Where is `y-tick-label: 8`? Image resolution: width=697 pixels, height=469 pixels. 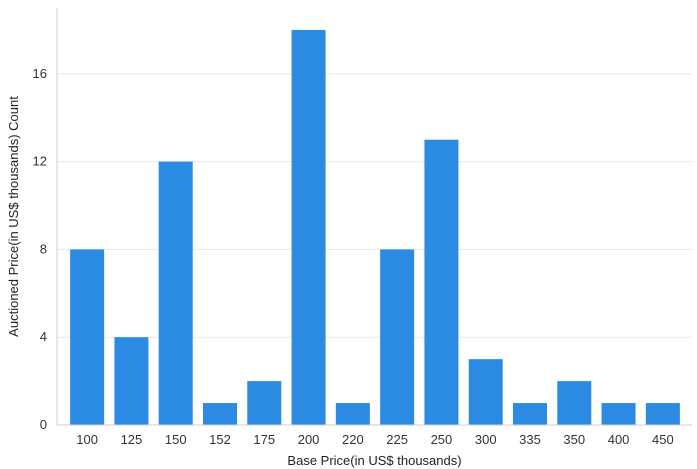
y-tick-label: 8 is located at coordinates (43, 248).